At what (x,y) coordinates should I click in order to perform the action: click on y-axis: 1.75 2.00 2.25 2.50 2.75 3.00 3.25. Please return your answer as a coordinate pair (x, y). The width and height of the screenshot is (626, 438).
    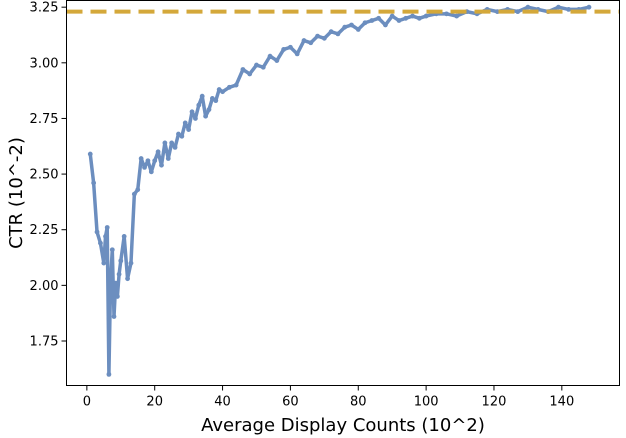
    Looking at the image, I should click on (48, 175).